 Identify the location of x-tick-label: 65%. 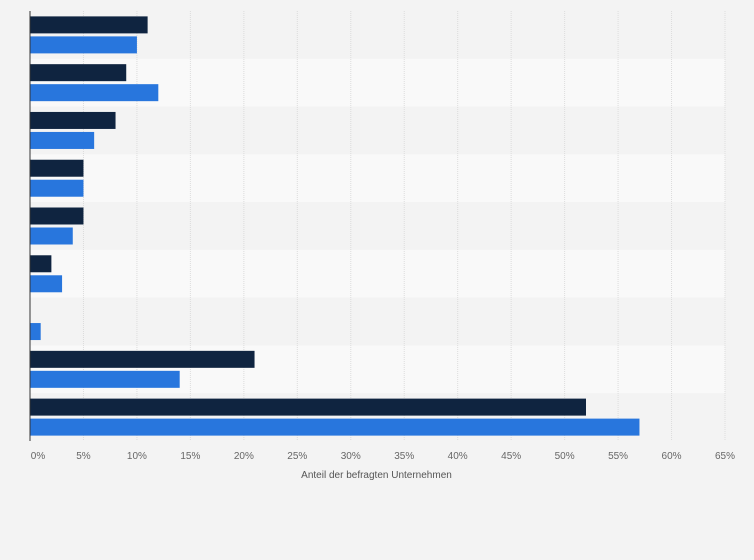
(725, 456).